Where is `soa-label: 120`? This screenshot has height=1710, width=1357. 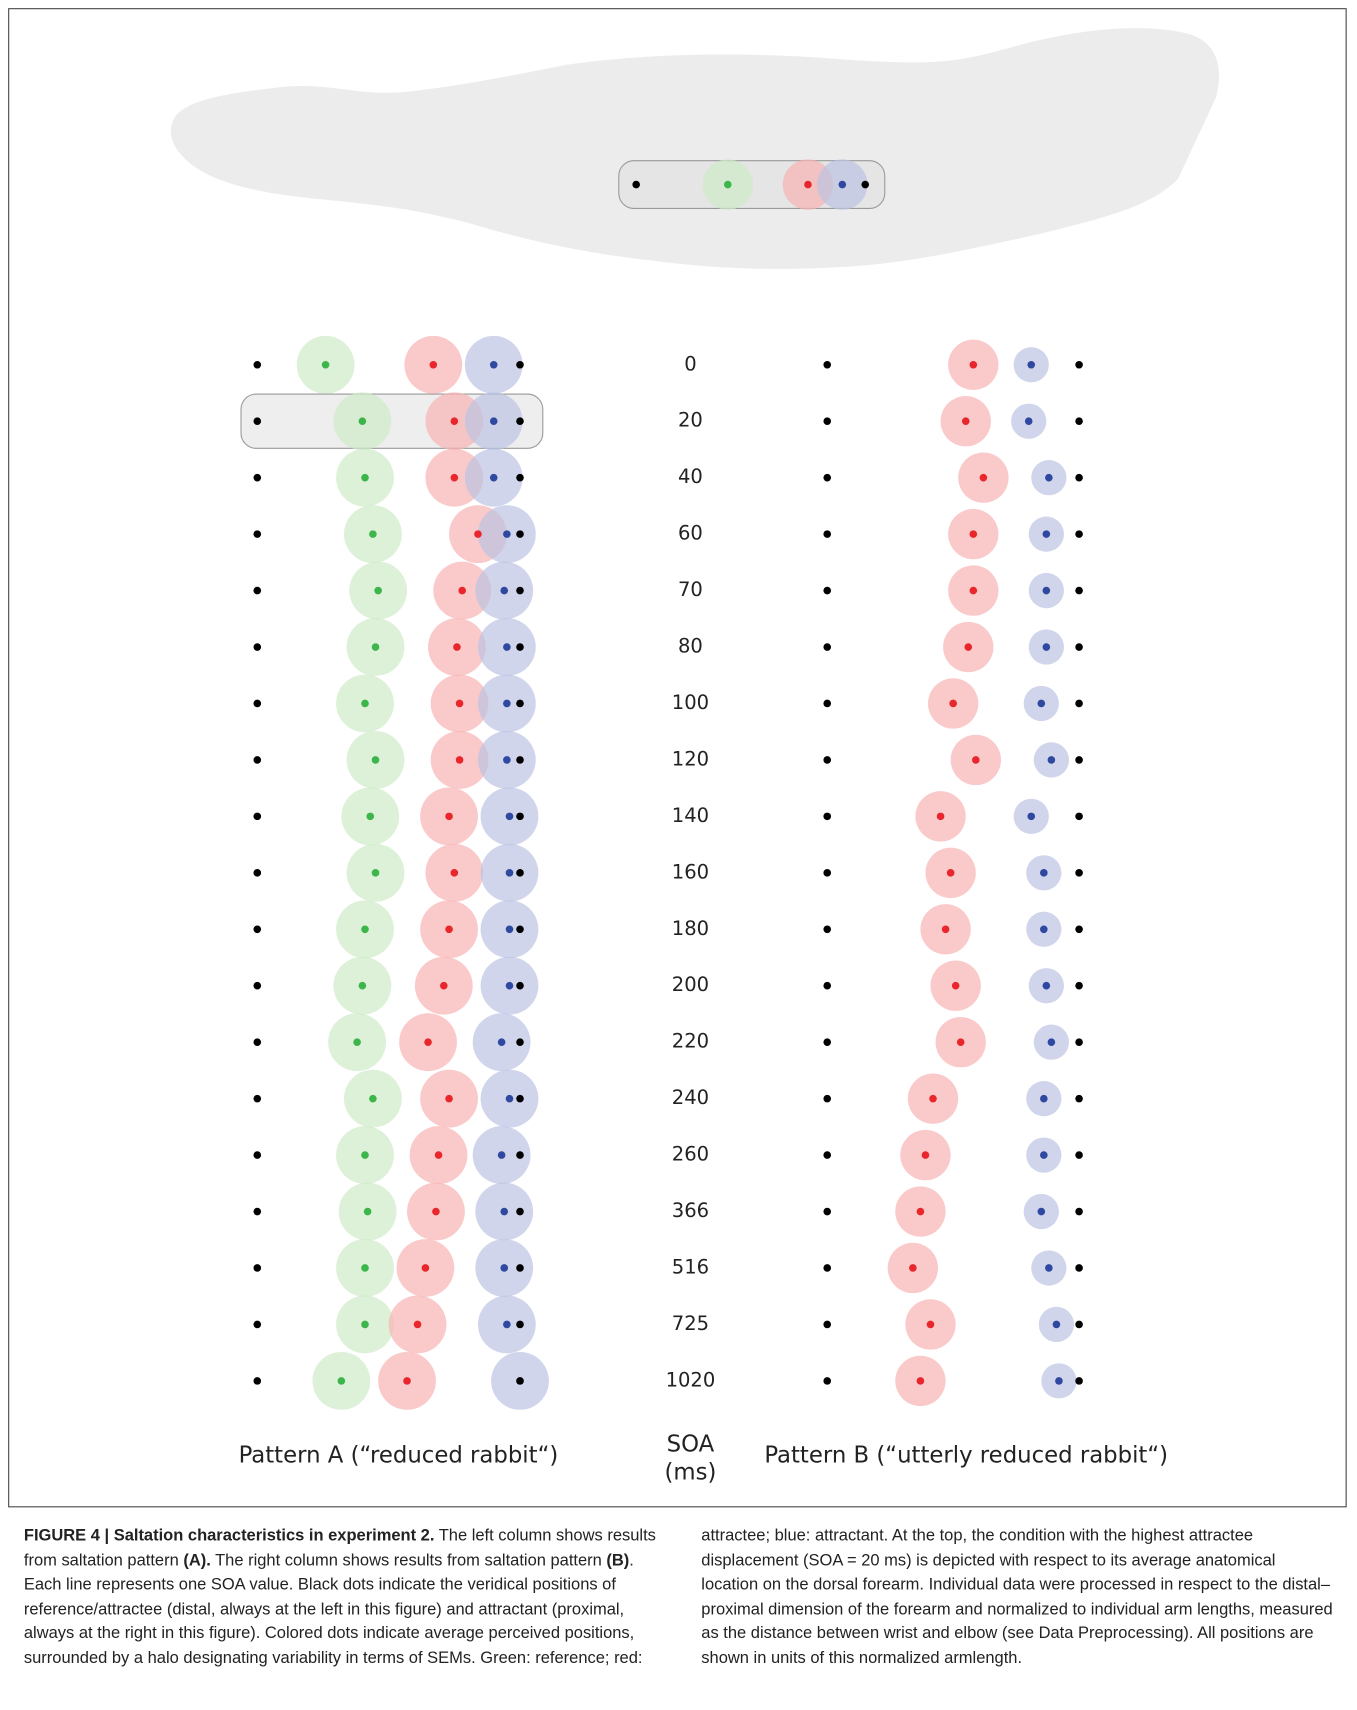 soa-label: 120 is located at coordinates (690, 758).